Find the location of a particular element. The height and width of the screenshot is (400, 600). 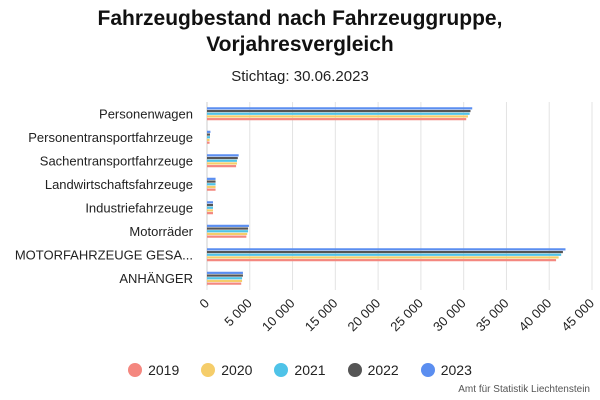

x-tick-label: 45 000 is located at coordinates (577, 315).